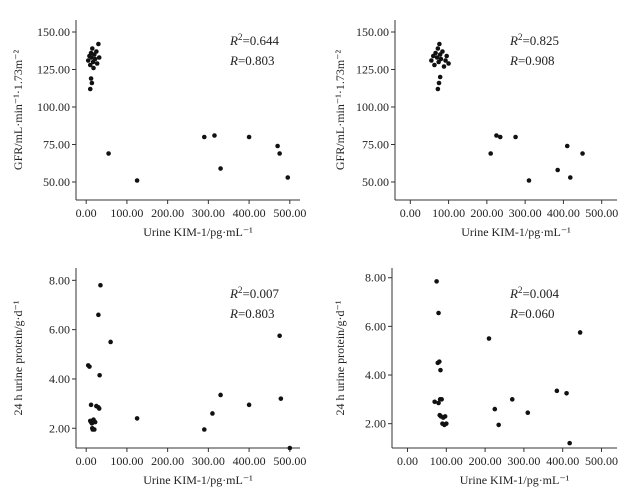 The image size is (629, 491). What do you see at coordinates (254, 40) in the screenshot?
I see `r-squared-label: R2=0.644` at bounding box center [254, 40].